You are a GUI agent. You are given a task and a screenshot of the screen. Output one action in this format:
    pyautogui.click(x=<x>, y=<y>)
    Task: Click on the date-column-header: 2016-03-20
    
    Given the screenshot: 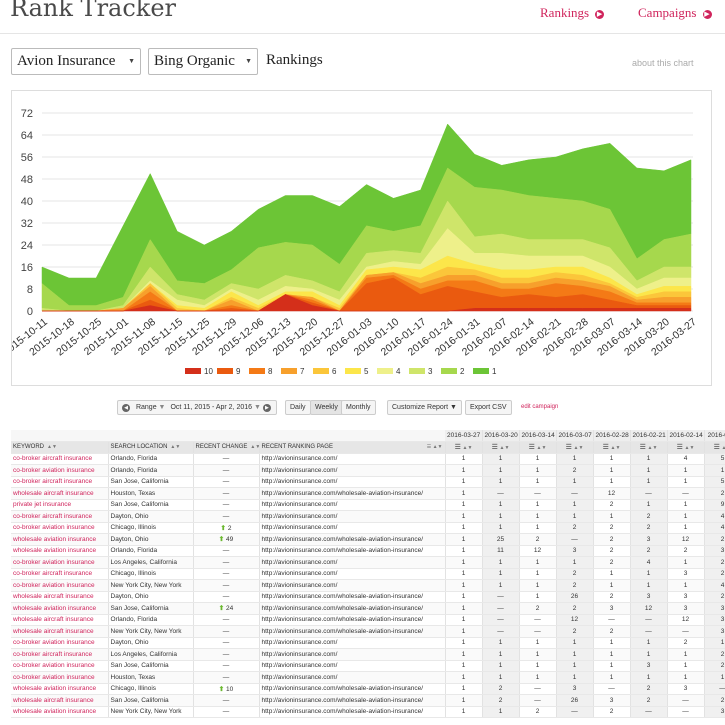 What is the action you would take?
    pyautogui.click(x=501, y=436)
    